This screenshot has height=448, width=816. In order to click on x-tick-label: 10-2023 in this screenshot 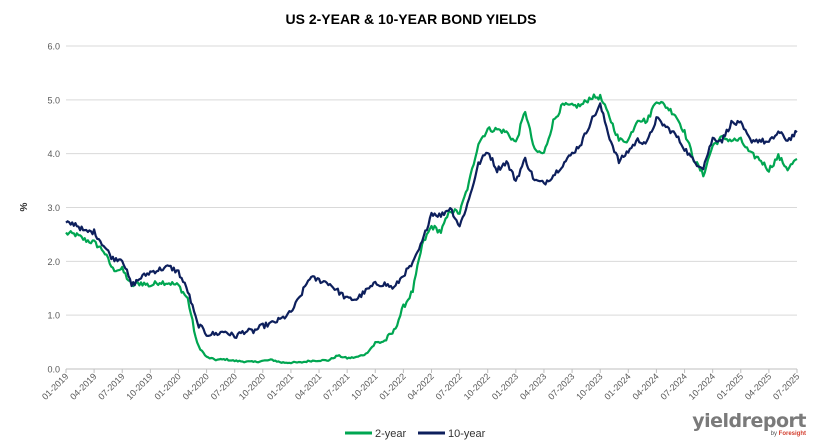, I will do `click(589, 386)`.